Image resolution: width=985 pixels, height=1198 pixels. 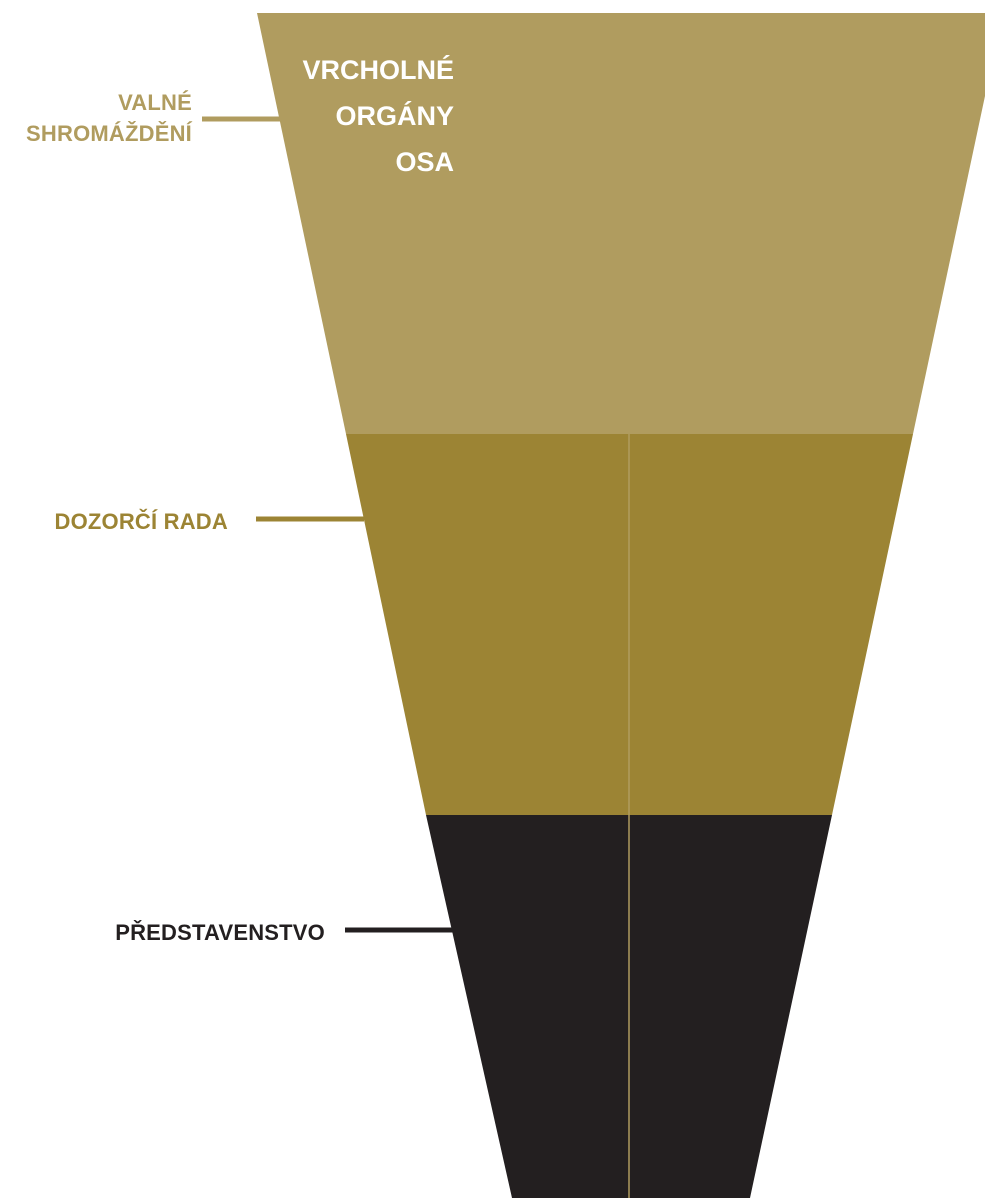 I want to click on label-line: DOZORČÍ RADA, so click(x=141, y=521).